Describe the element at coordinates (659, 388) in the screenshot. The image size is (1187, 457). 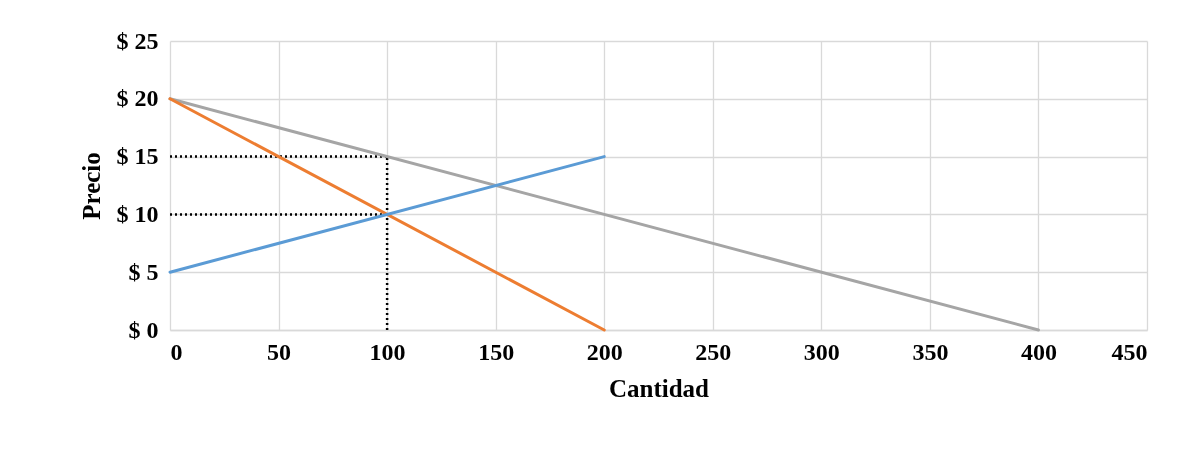
I see `x-axis-title: Cantidad` at that location.